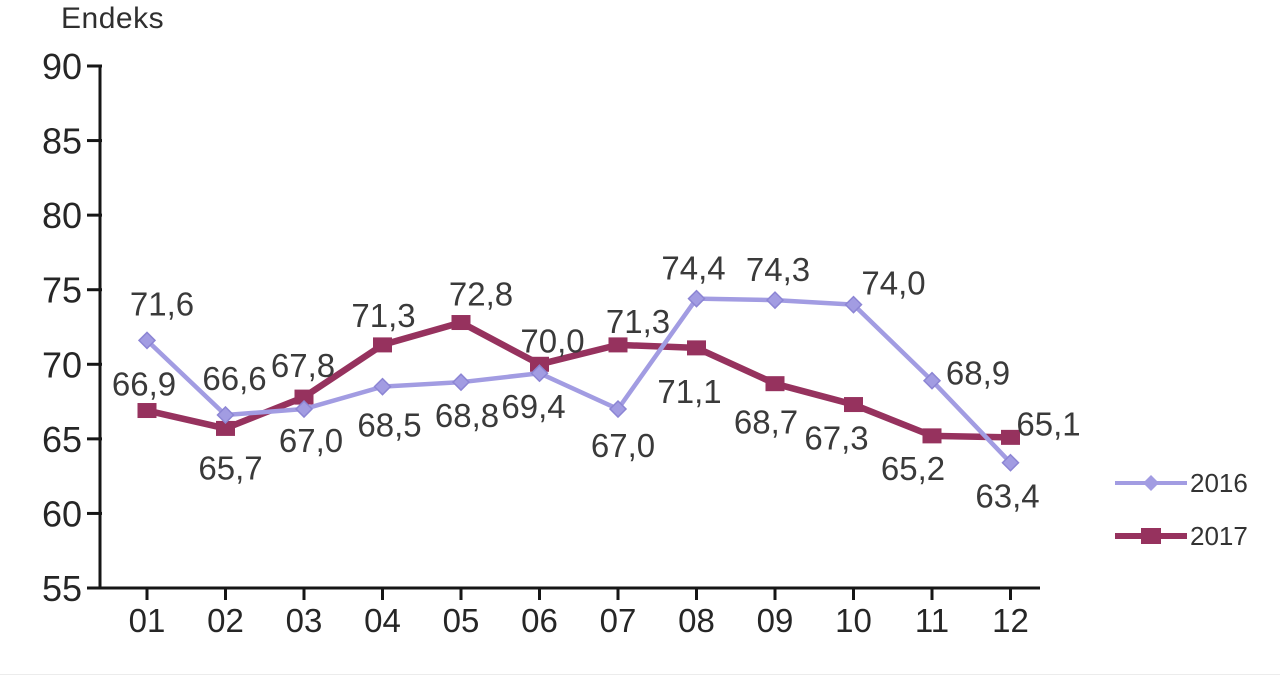  What do you see at coordinates (303, 365) in the screenshot?
I see `series-2017-data-label: 67,8` at bounding box center [303, 365].